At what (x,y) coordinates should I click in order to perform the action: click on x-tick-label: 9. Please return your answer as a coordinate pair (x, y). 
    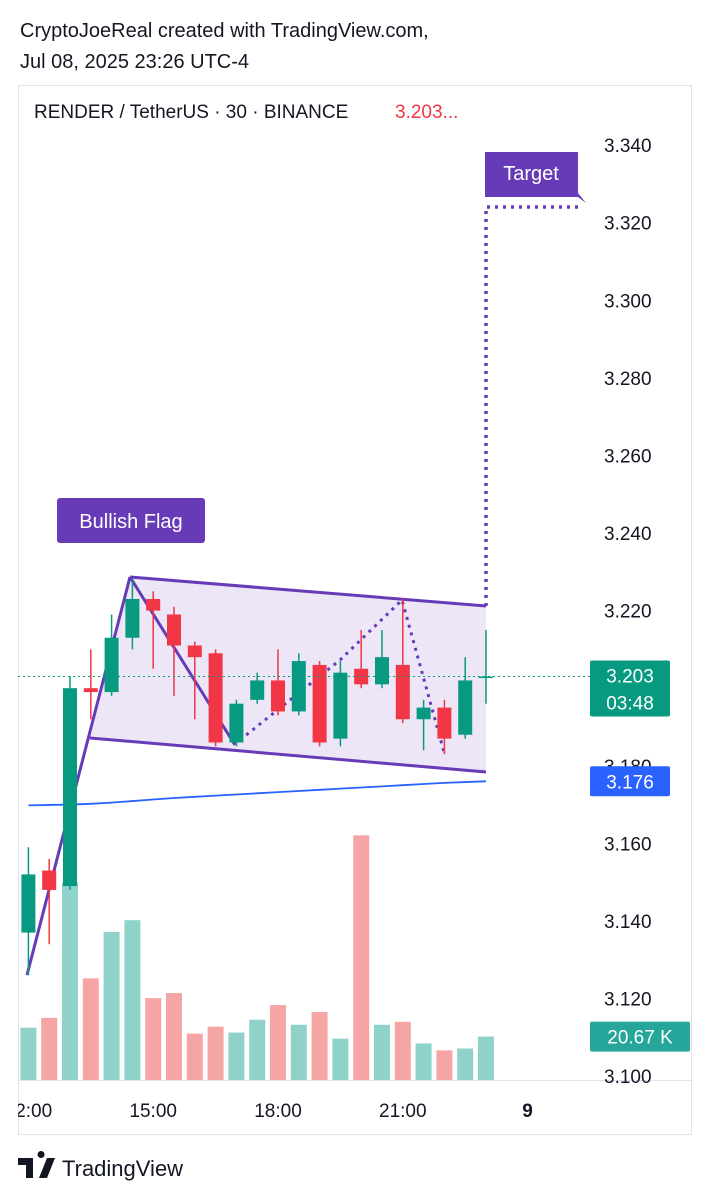
    Looking at the image, I should click on (527, 1111).